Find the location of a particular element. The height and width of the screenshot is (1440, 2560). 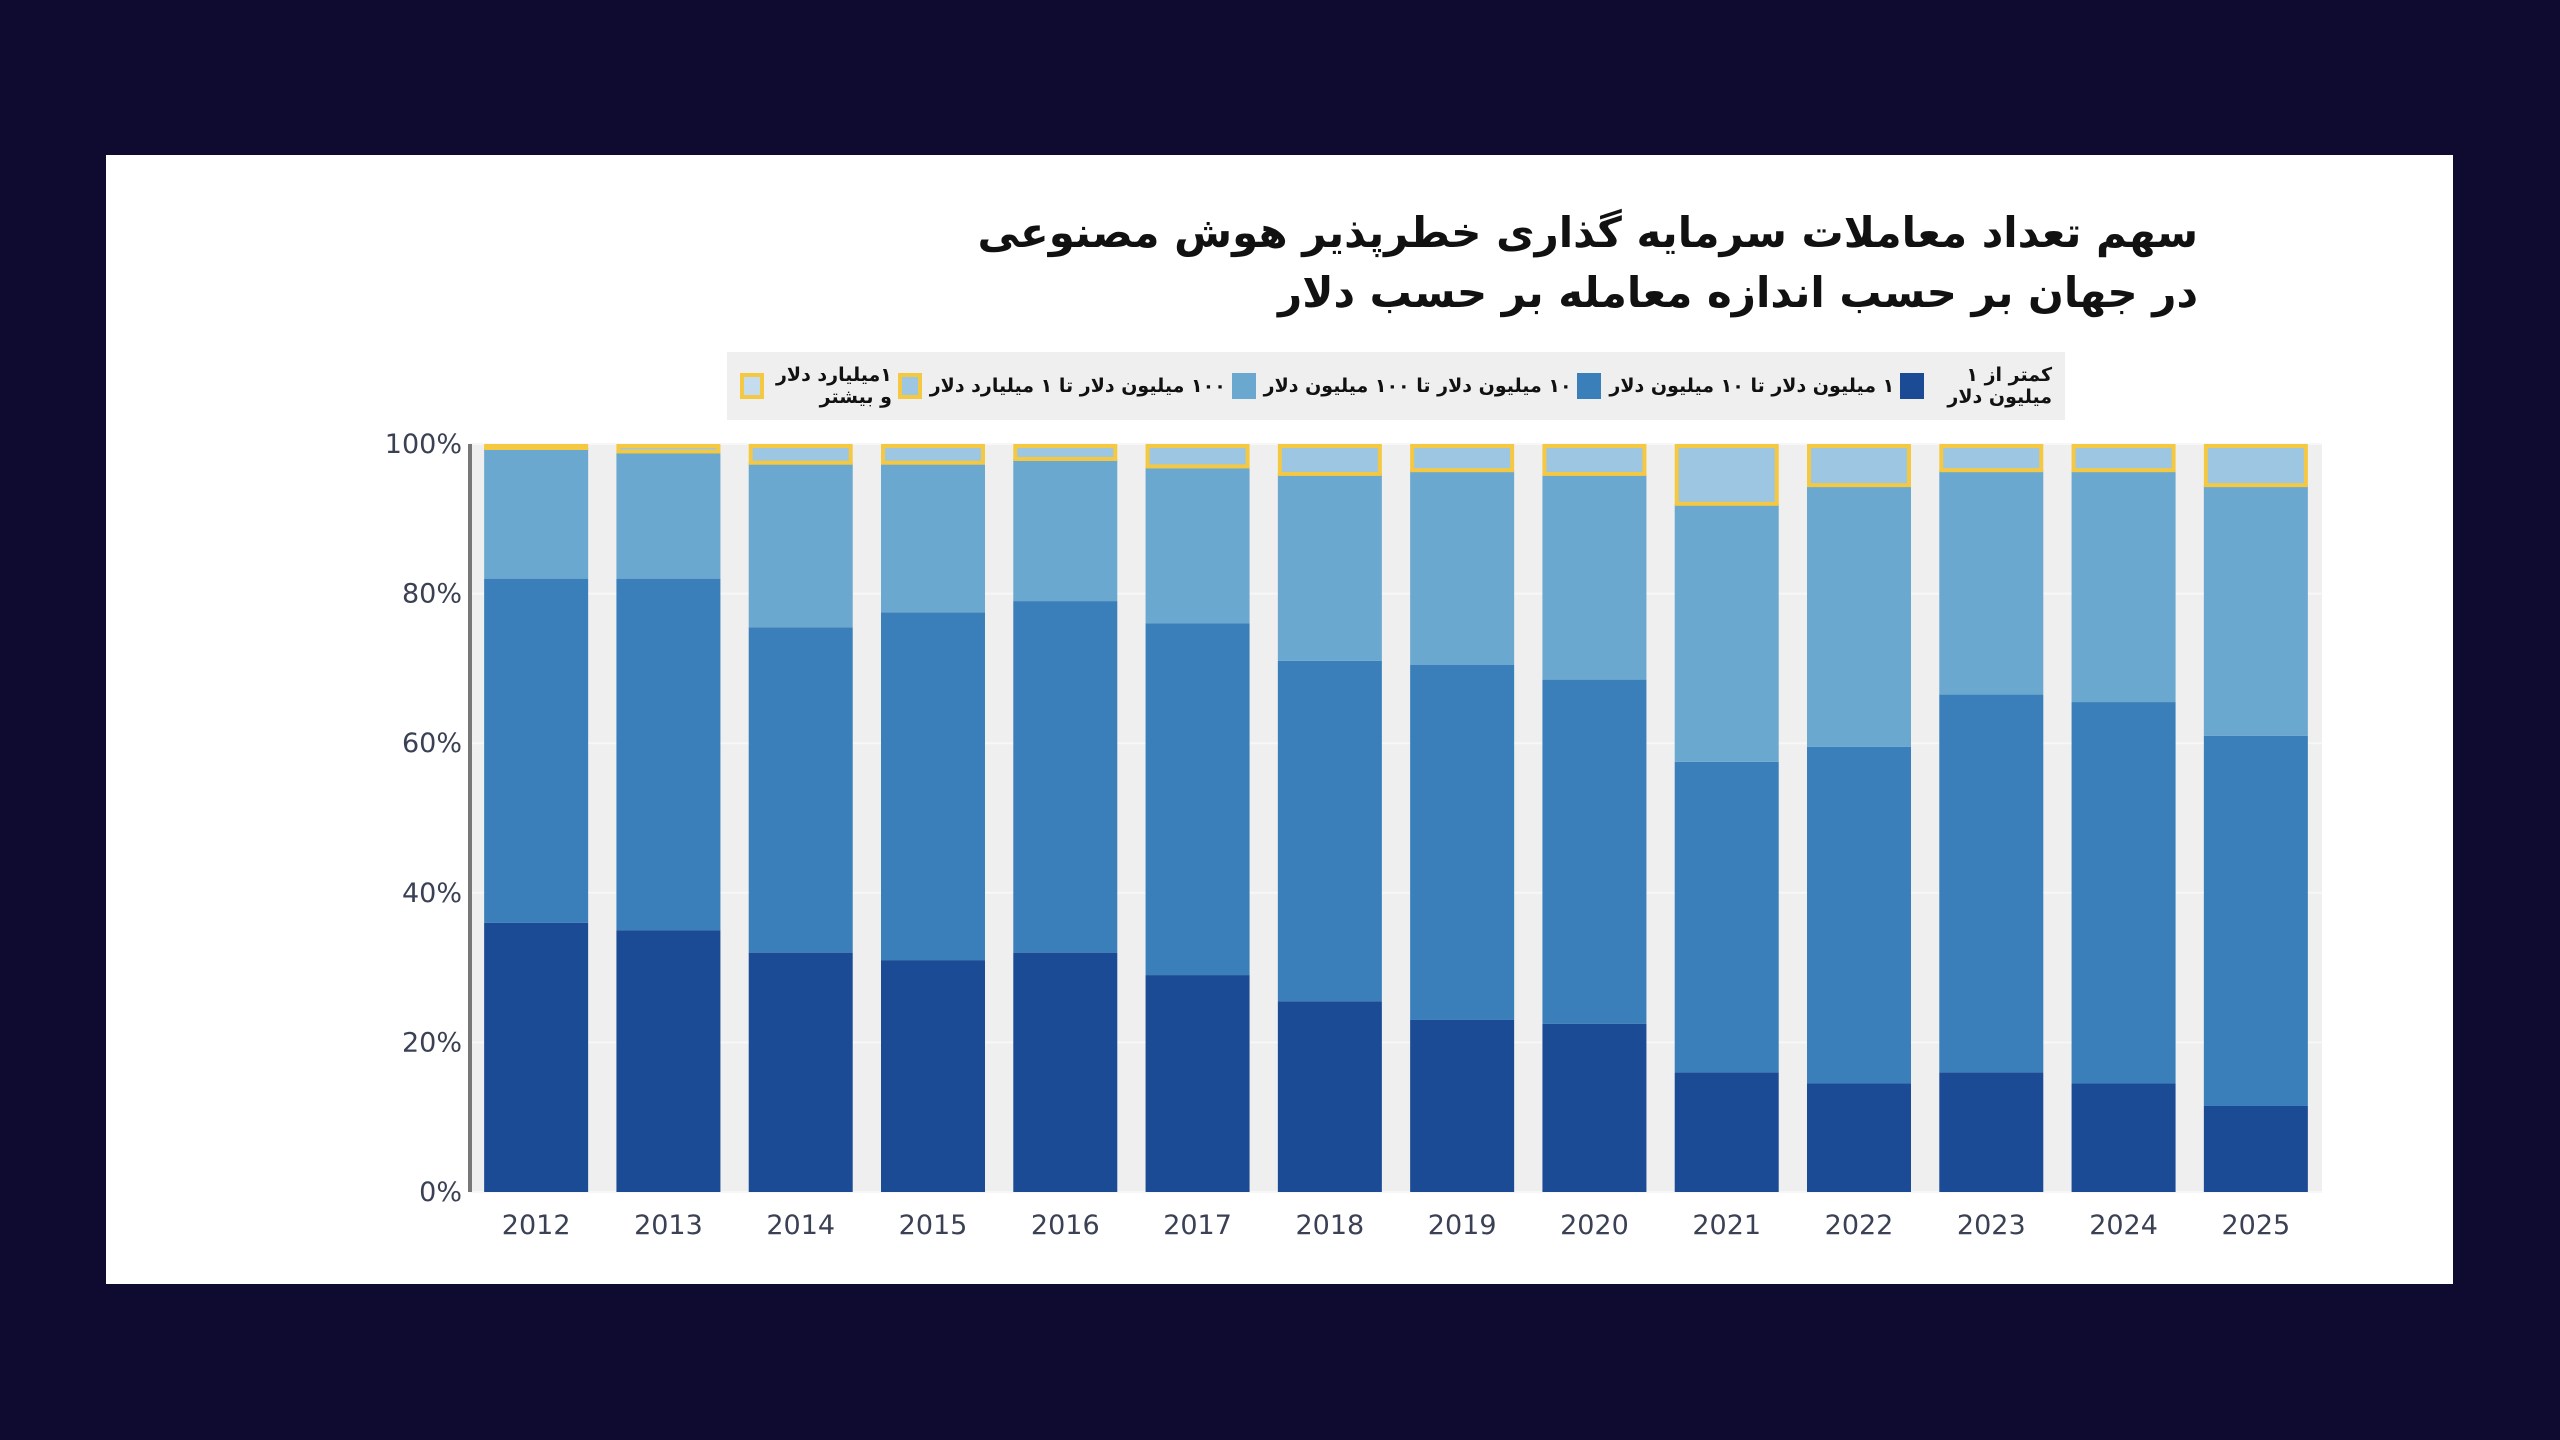

x-tick-label: 2016 is located at coordinates (1065, 1225).